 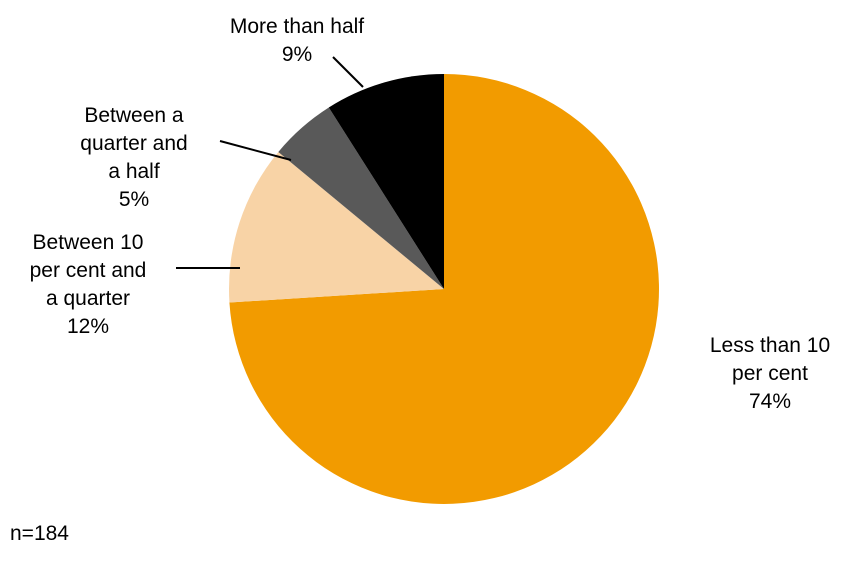 What do you see at coordinates (297, 26) in the screenshot?
I see `slice-category-label-4: More than half` at bounding box center [297, 26].